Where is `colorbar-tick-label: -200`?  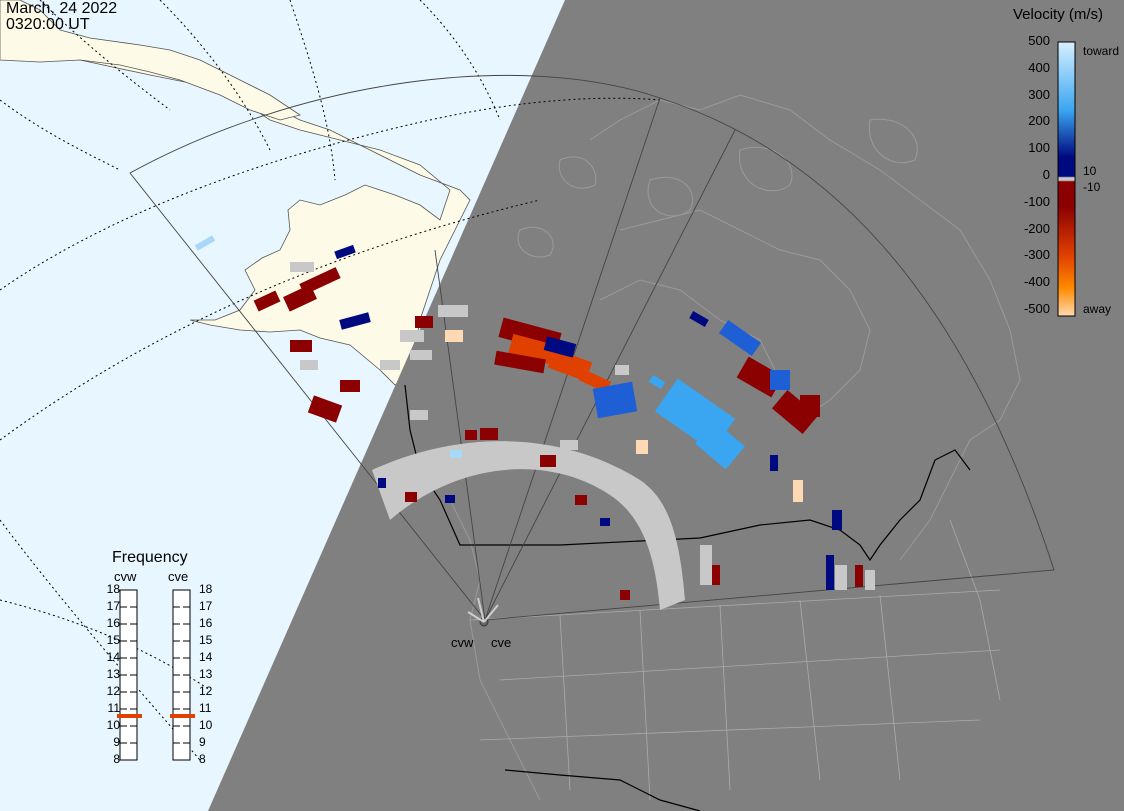
colorbar-tick-label: -200 is located at coordinates (1036, 228).